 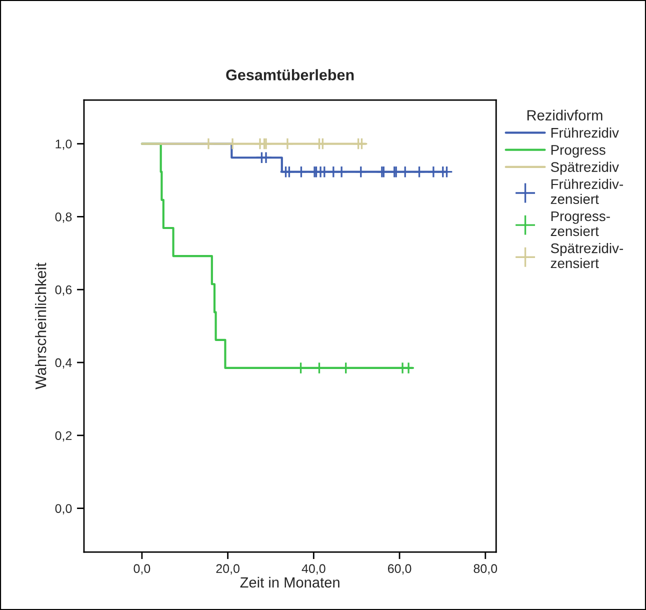 What do you see at coordinates (63, 436) in the screenshot?
I see `y-tick-label: 0,2` at bounding box center [63, 436].